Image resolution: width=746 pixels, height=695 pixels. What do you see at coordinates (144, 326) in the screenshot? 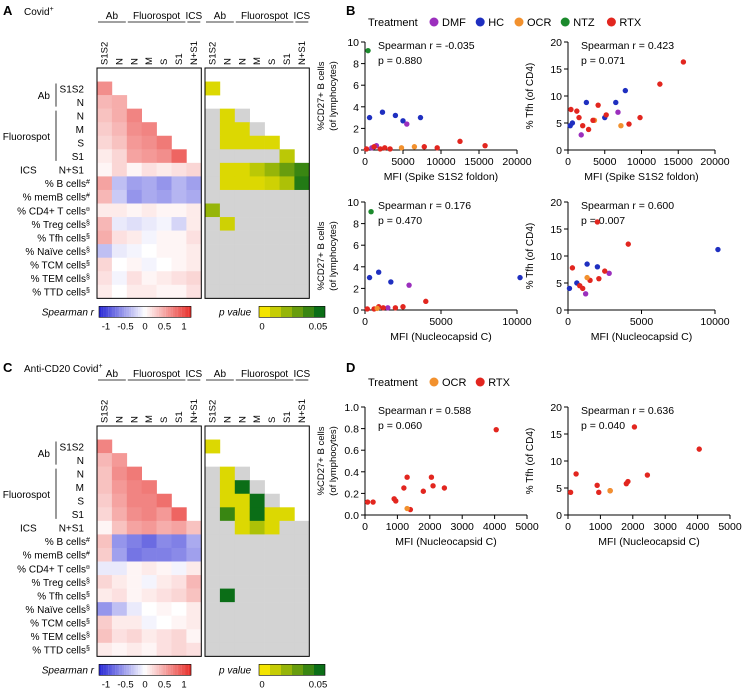
I see `spearman-legend-tick: 0` at bounding box center [144, 326].